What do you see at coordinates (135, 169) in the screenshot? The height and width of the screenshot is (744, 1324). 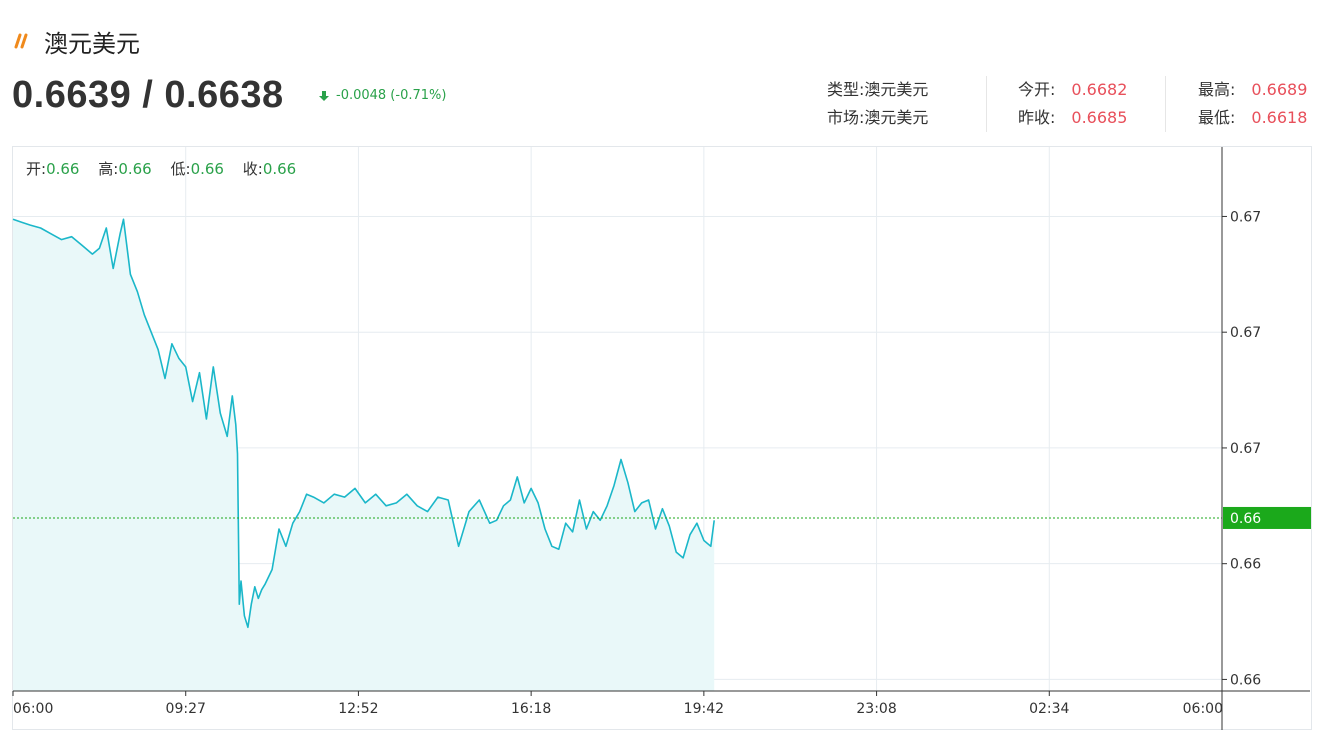 I see `ohlc-high-value: 0.66` at bounding box center [135, 169].